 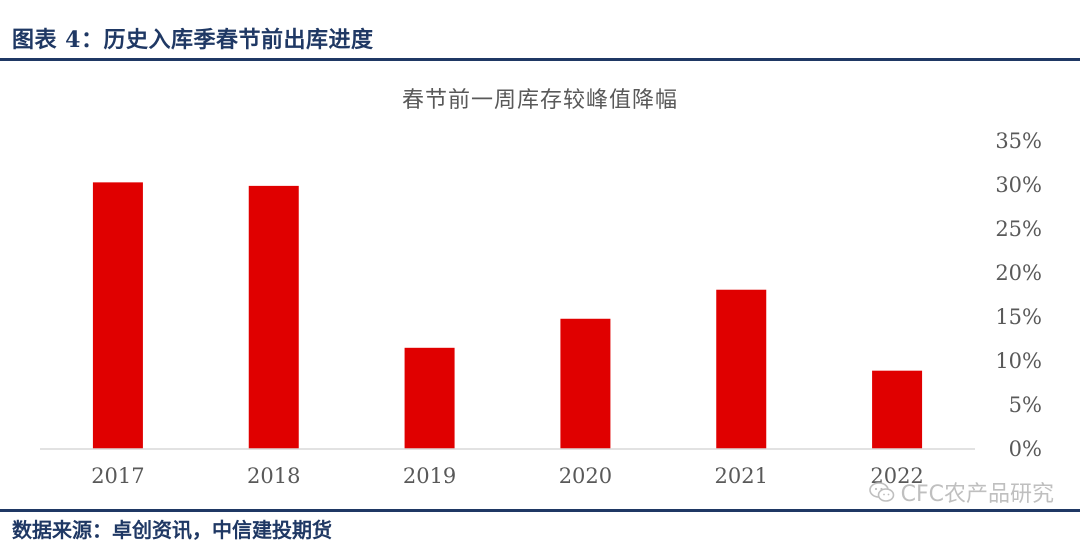 I want to click on watermark-text: CFC农产品研究, so click(x=977, y=494).